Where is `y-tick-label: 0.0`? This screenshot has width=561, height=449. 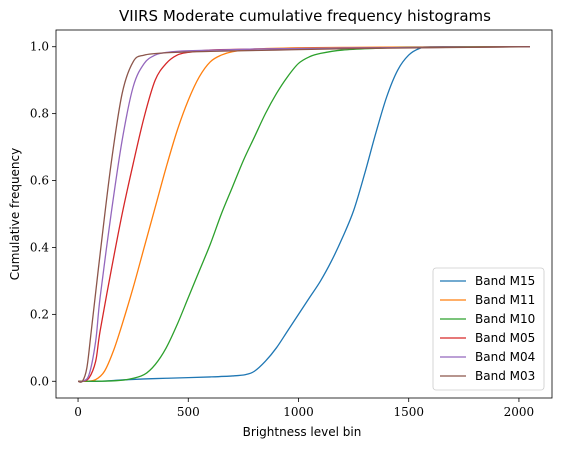
y-tick-label: 0.0 is located at coordinates (39, 381).